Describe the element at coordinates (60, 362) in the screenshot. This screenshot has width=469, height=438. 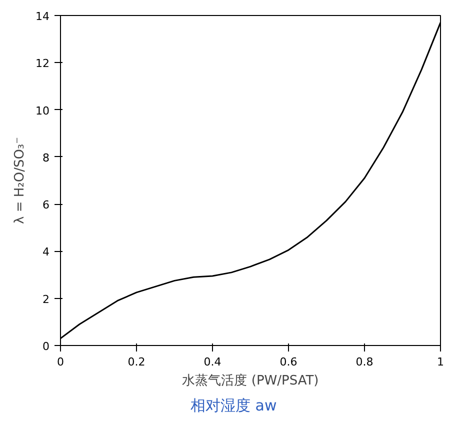
I see `x-tick-label: 0` at that location.